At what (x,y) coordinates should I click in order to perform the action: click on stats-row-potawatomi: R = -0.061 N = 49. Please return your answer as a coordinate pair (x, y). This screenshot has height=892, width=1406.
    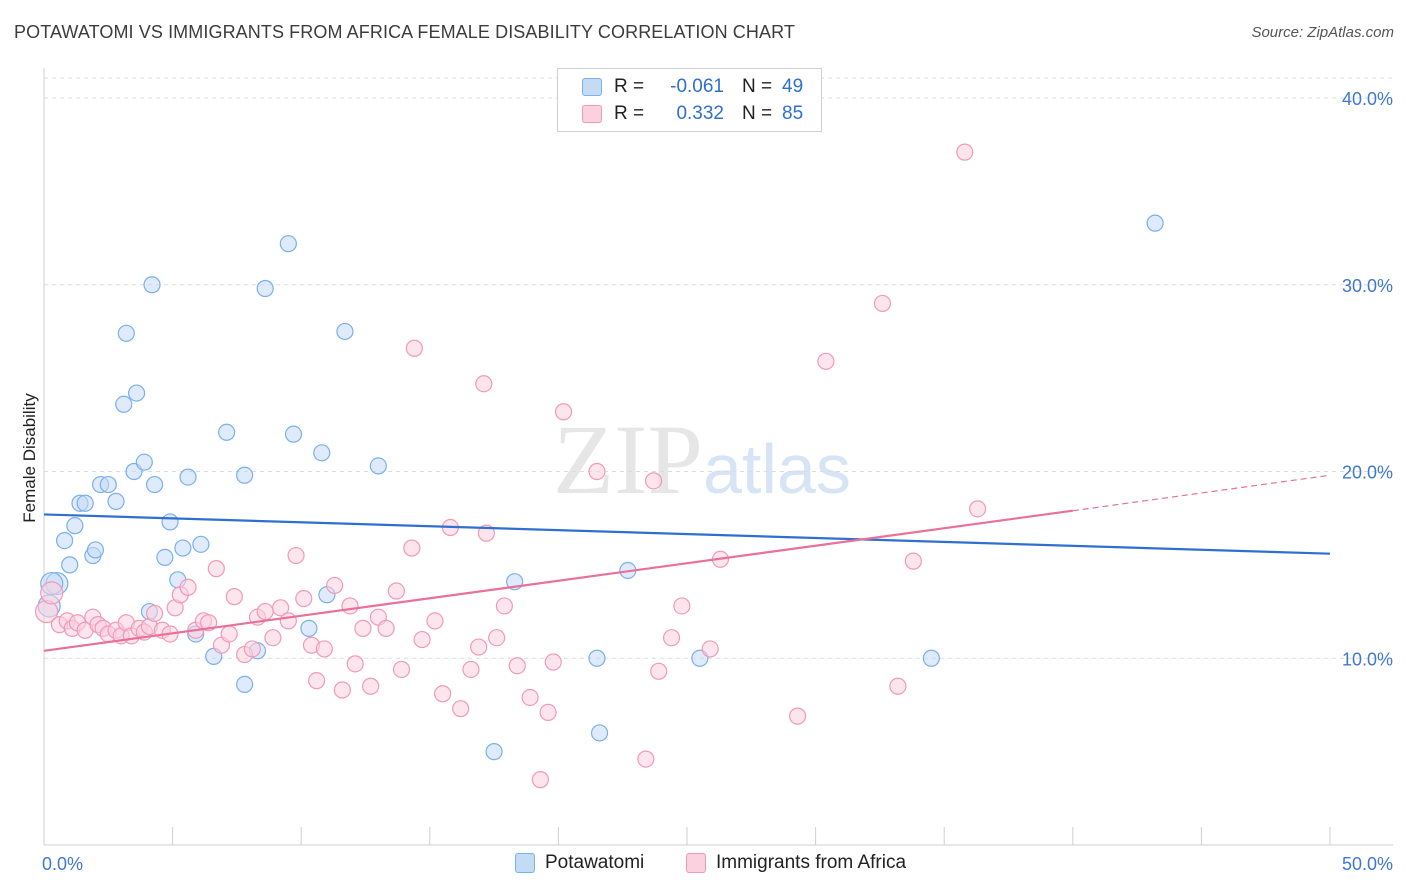
    Looking at the image, I should click on (692, 87).